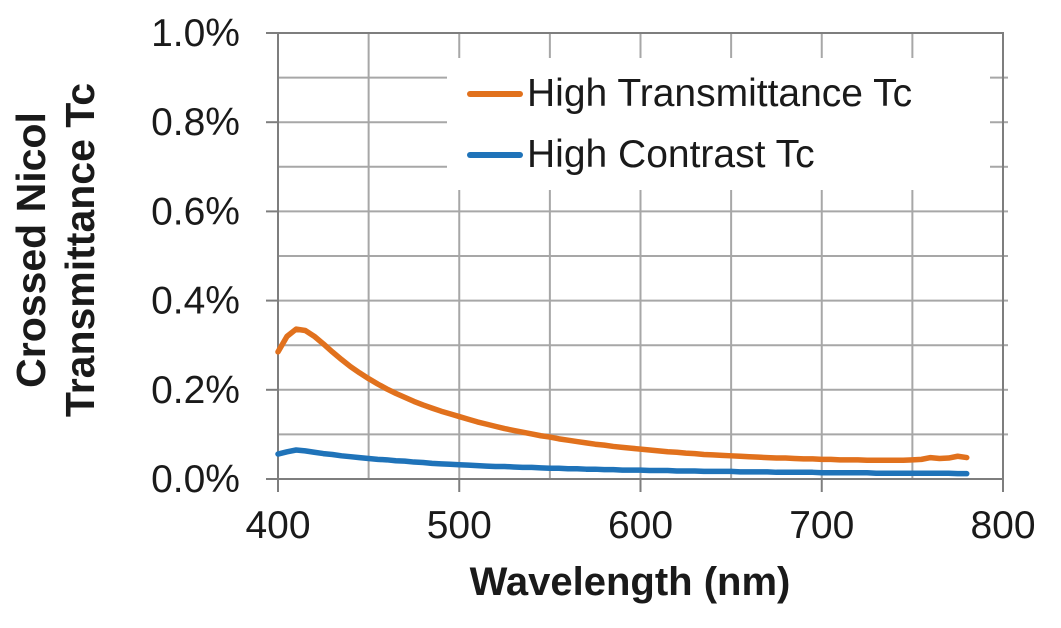 This screenshot has width=1061, height=628. What do you see at coordinates (195, 301) in the screenshot?
I see `y-tick-label: 0.4%` at bounding box center [195, 301].